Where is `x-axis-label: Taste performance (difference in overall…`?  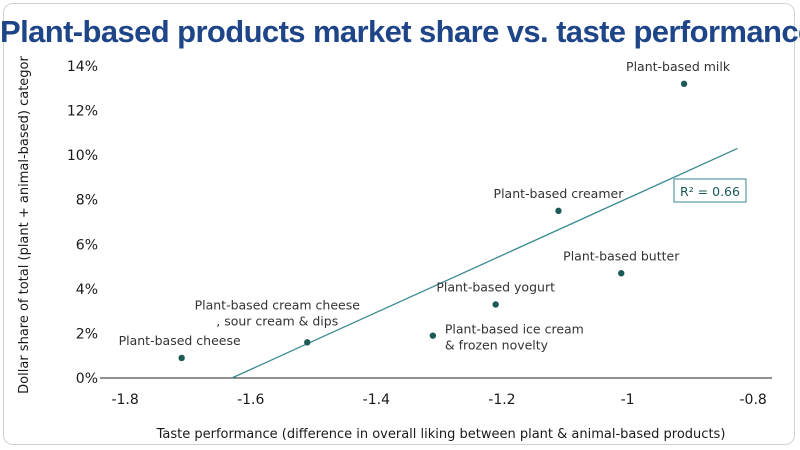 x-axis-label: Taste performance (difference in overall… is located at coordinates (441, 434).